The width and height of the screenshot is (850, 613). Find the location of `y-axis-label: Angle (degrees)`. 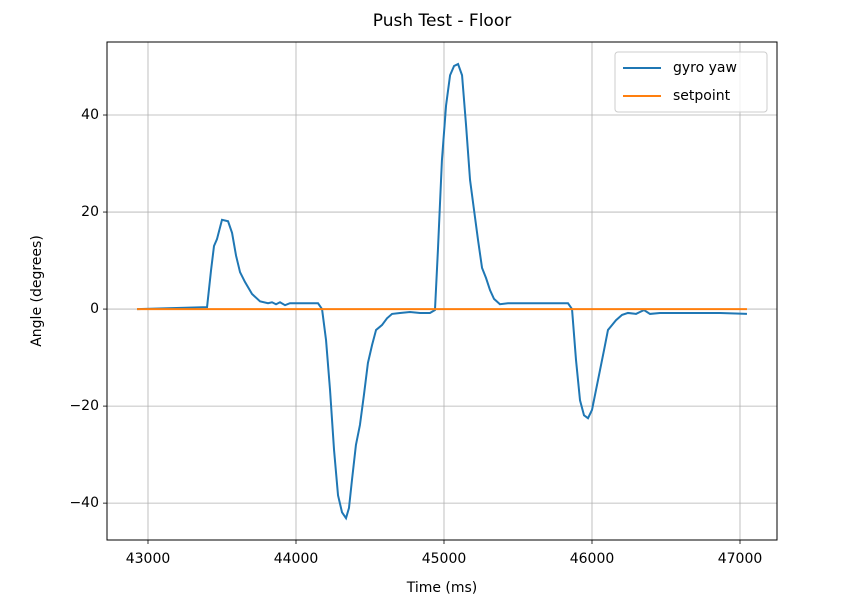

y-axis-label: Angle (degrees) is located at coordinates (37, 291).